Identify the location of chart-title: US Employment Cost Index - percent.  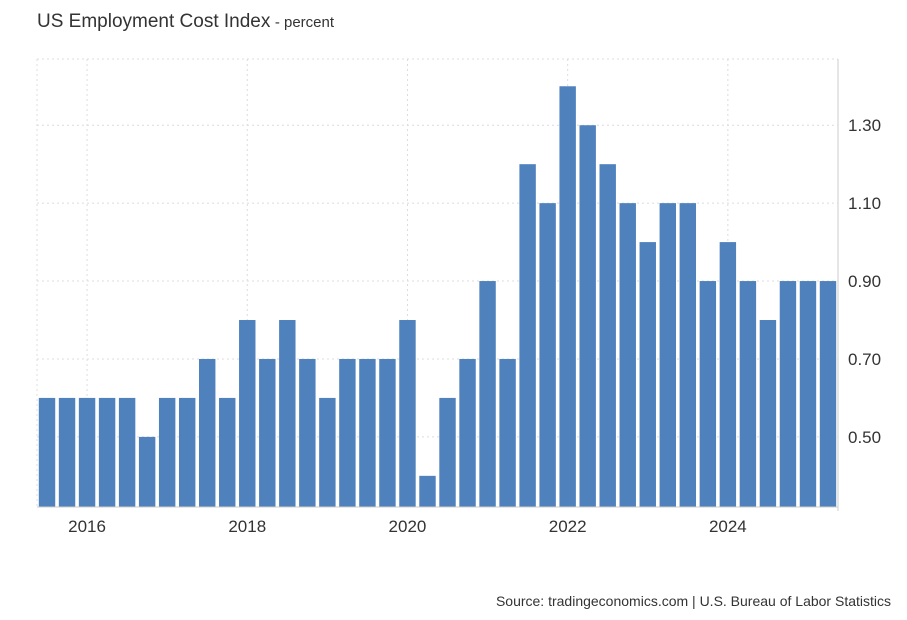
(185, 22).